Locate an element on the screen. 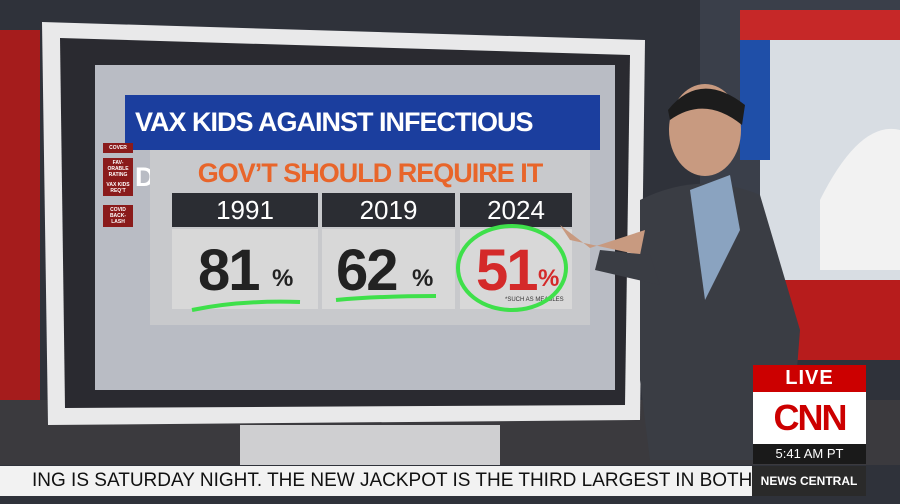  live-badge: LIVE is located at coordinates (809, 378).